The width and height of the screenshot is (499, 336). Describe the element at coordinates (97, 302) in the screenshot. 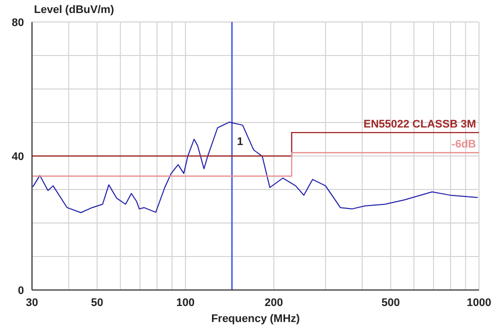

I see `x-tick-label: 50` at that location.